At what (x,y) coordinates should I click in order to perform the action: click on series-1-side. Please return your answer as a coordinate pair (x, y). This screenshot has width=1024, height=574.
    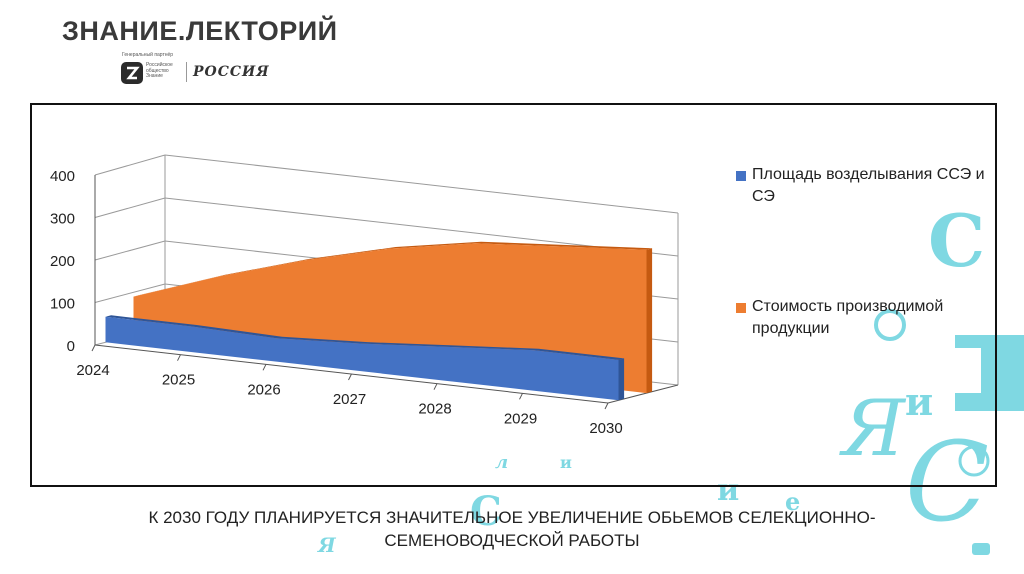
    Looking at the image, I should click on (649, 321).